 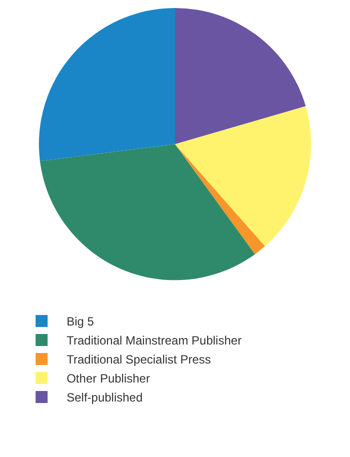 What do you see at coordinates (80, 321) in the screenshot?
I see `legend-label: Big 5` at bounding box center [80, 321].